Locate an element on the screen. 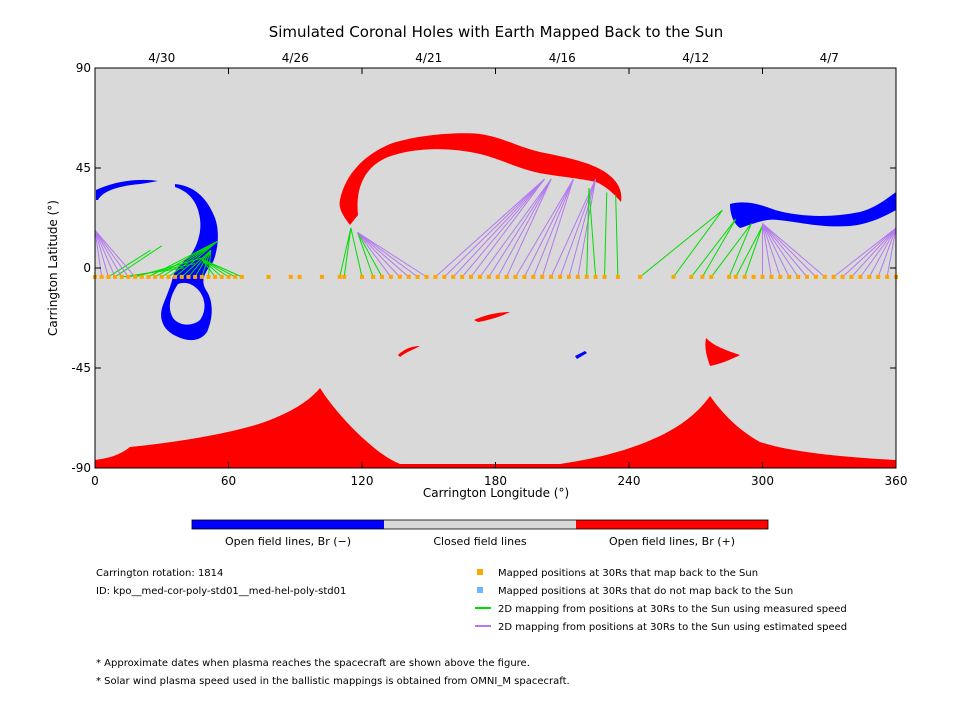  top-date-label: 4/30 is located at coordinates (161, 58).